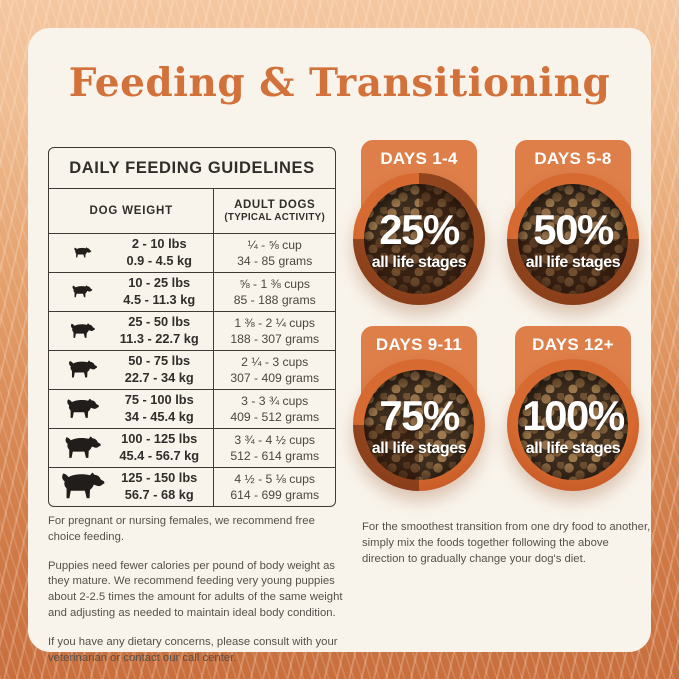 The height and width of the screenshot is (680, 679). Describe the element at coordinates (131, 211) in the screenshot. I see `col-header-dog-weight: DOG WEIGHT` at that location.